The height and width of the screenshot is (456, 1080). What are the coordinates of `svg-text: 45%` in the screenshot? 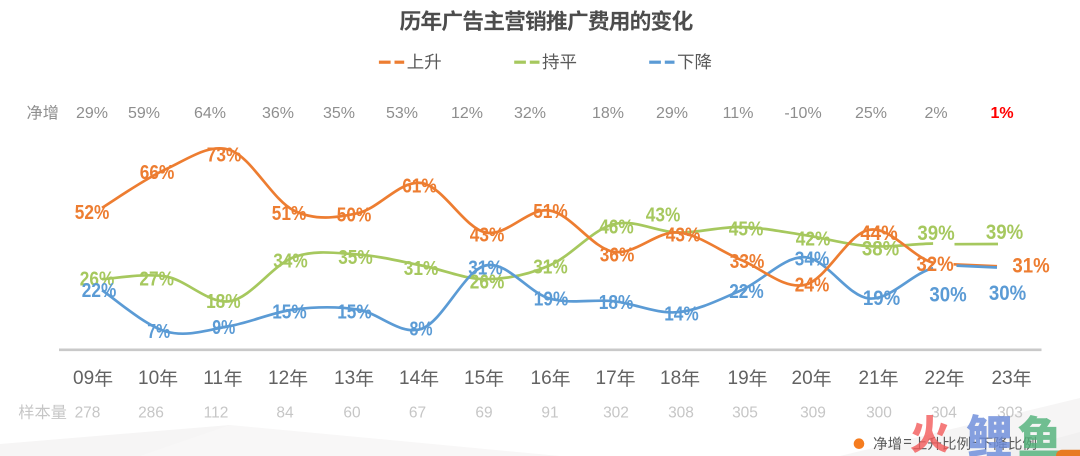 It's located at (746, 229).